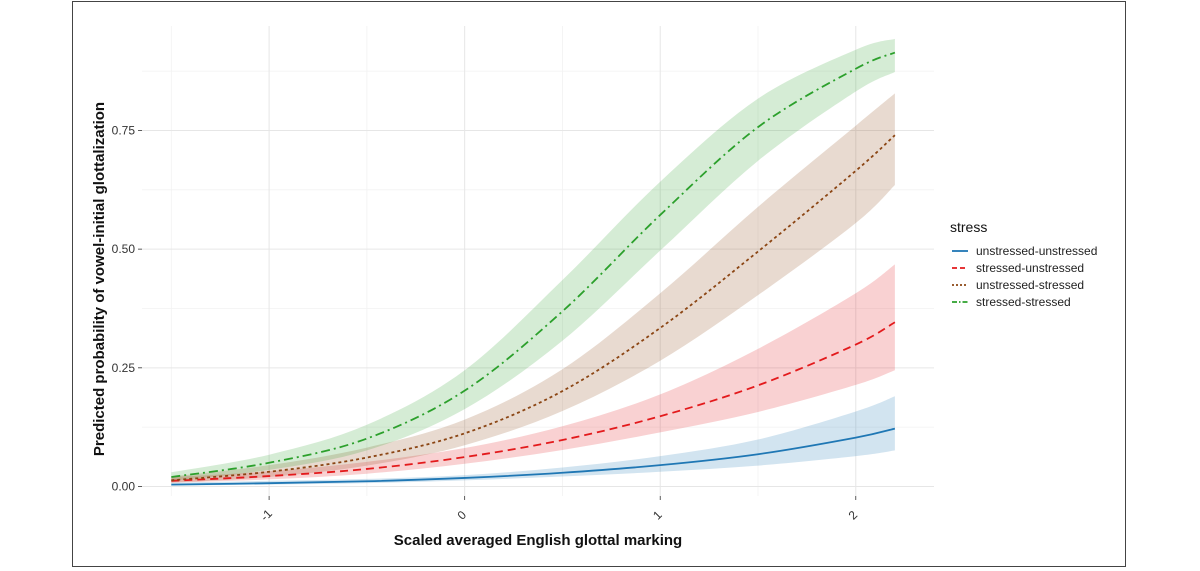 This screenshot has width=1200, height=571. I want to click on ci-band-unstressed-unstressed, so click(533, 441).